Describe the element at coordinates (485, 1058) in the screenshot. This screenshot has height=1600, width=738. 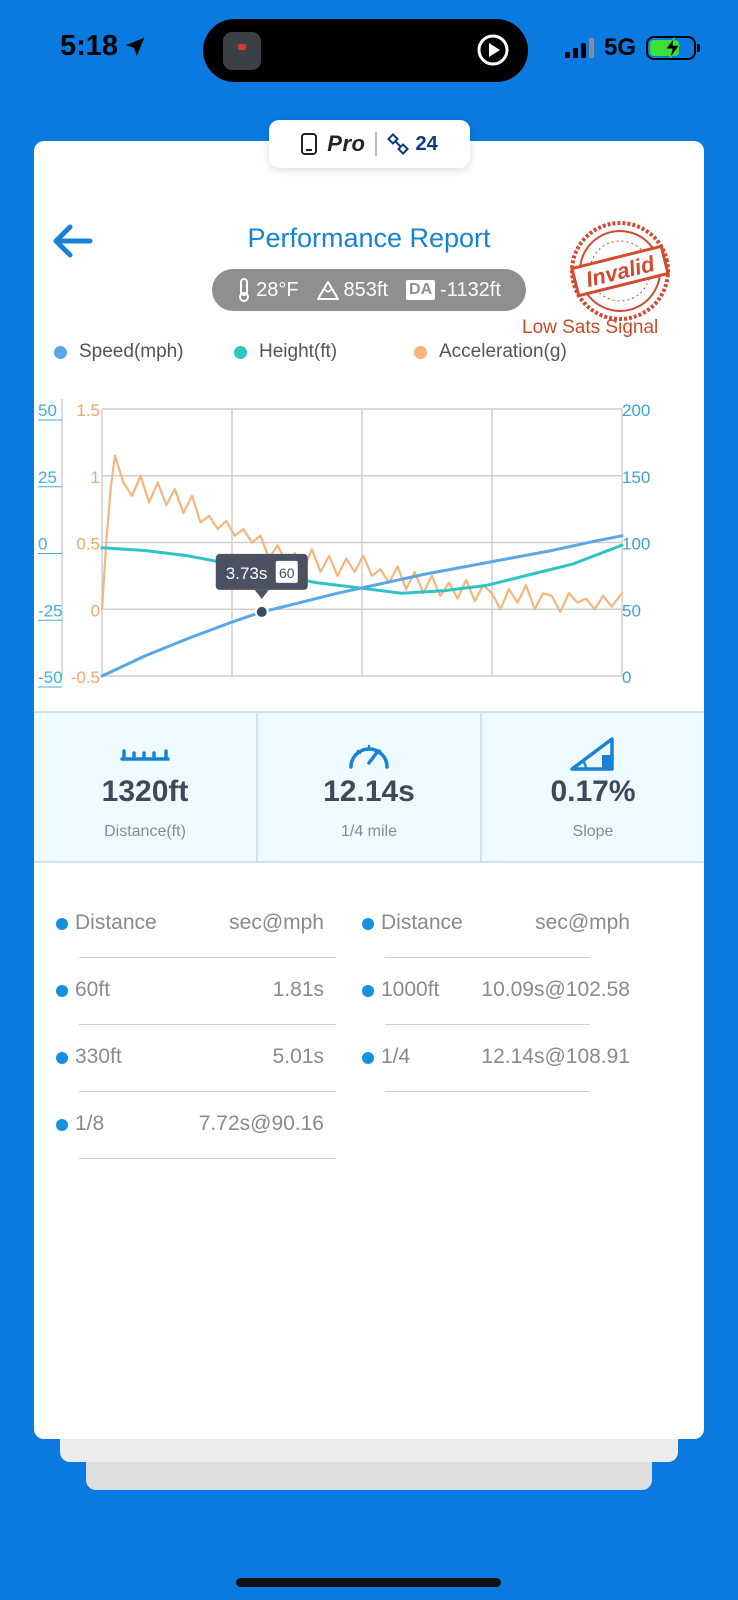
I see `split-row: 1/4 12.14s@108.91` at that location.